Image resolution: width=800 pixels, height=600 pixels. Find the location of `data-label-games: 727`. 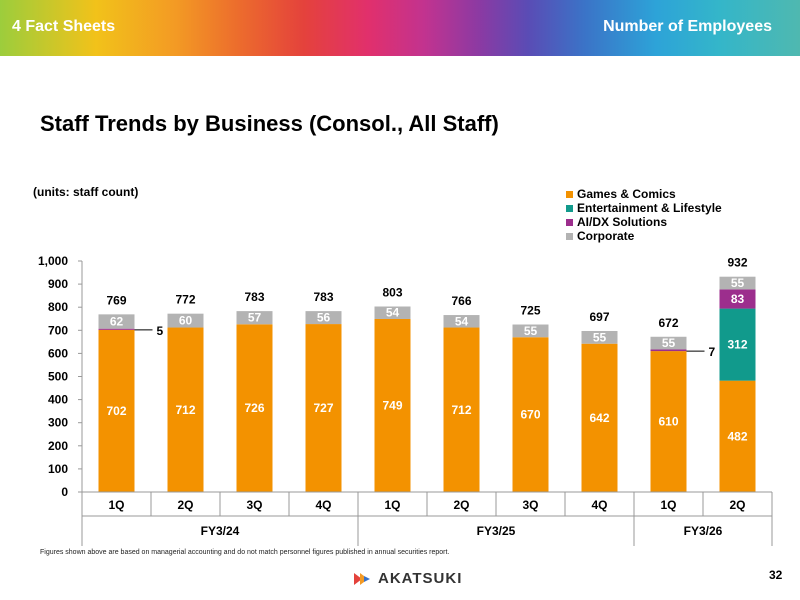

data-label-games: 727 is located at coordinates (323, 408).